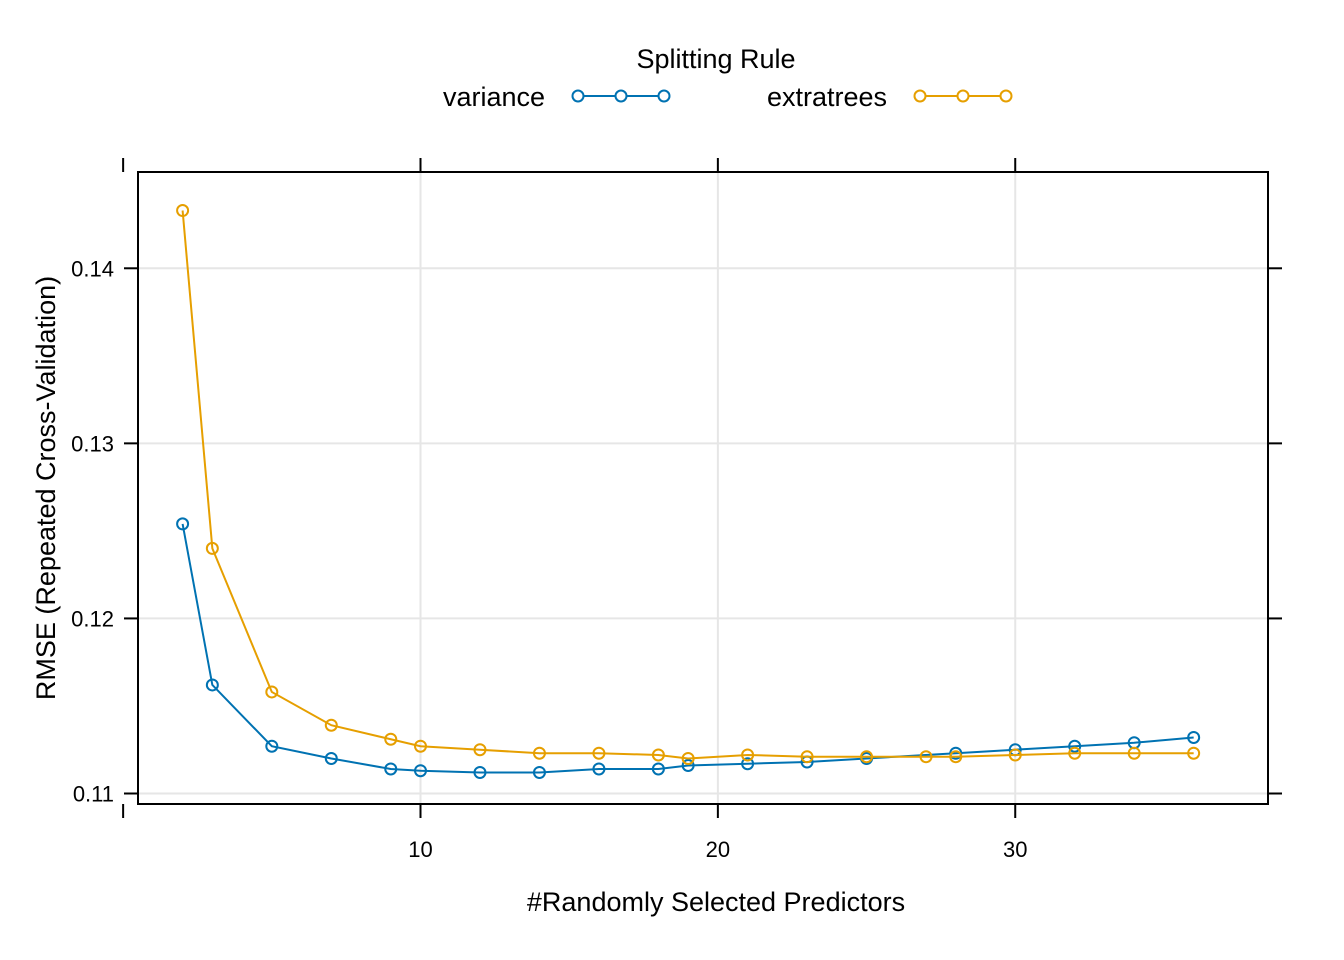  Describe the element at coordinates (718, 849) in the screenshot. I see `x-tick-label: 20` at that location.